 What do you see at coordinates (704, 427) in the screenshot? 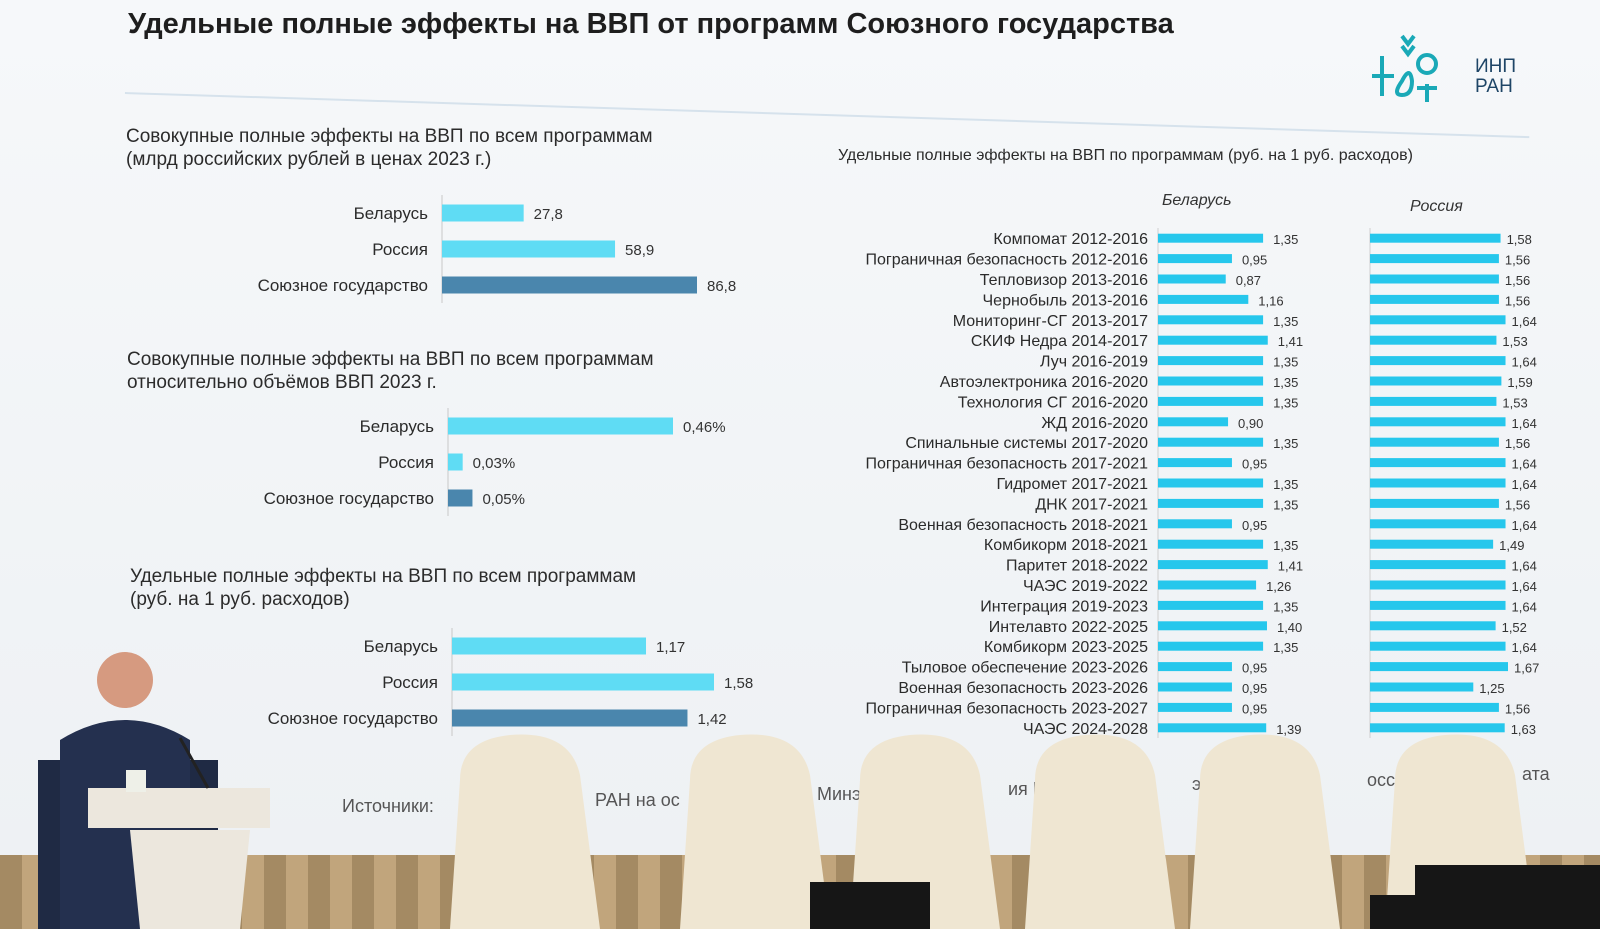
I see `value-label: 0,46%` at bounding box center [704, 427].